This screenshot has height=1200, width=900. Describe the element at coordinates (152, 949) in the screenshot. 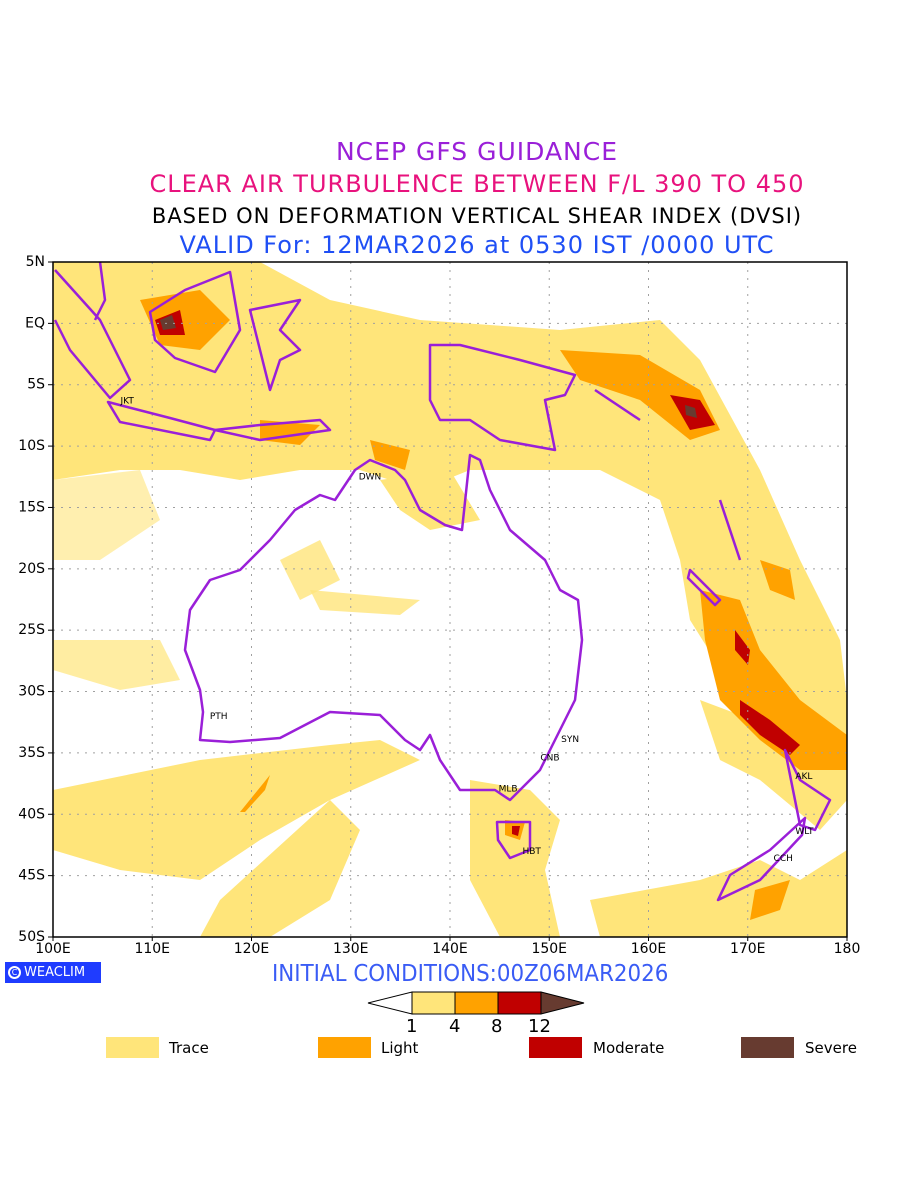

I see `lon-label: 110E` at that location.